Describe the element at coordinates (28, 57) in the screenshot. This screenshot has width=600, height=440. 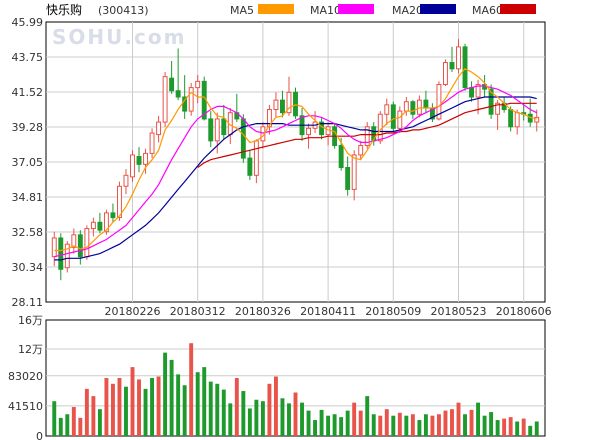
I see `price-tick-label: 43.75` at that location.